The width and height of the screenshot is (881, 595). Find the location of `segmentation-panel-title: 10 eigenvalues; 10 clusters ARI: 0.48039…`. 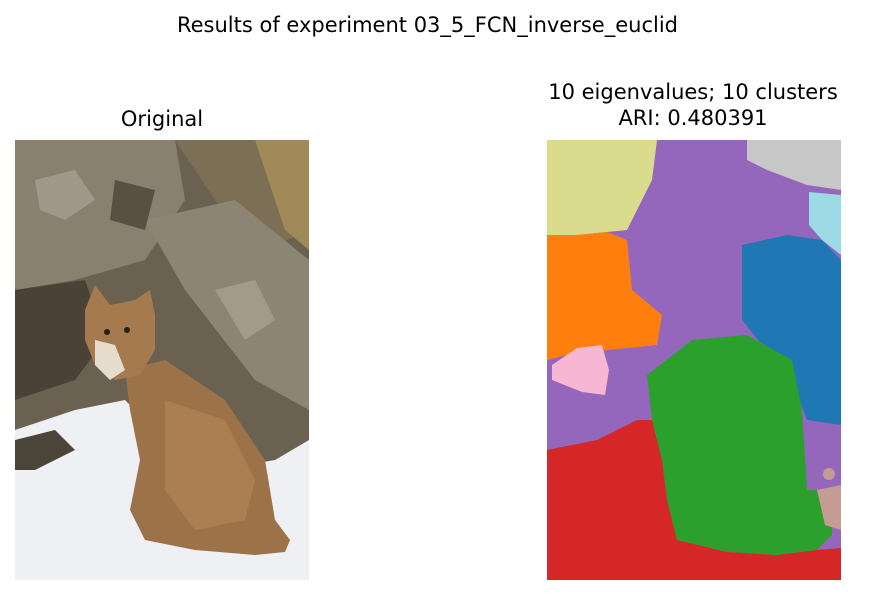

segmentation-panel-title: 10 eigenvalues; 10 clusters ARI: 0.48039… is located at coordinates (693, 105).